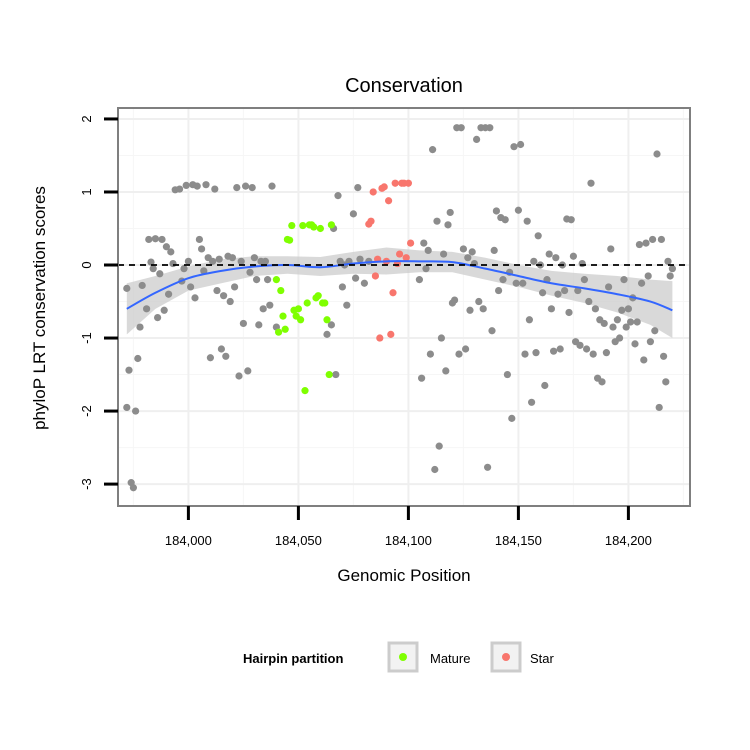 The height and width of the screenshot is (750, 750). Describe the element at coordinates (98, 302) in the screenshot. I see `y-axis: -3 -2 -1 0 1 2` at that location.